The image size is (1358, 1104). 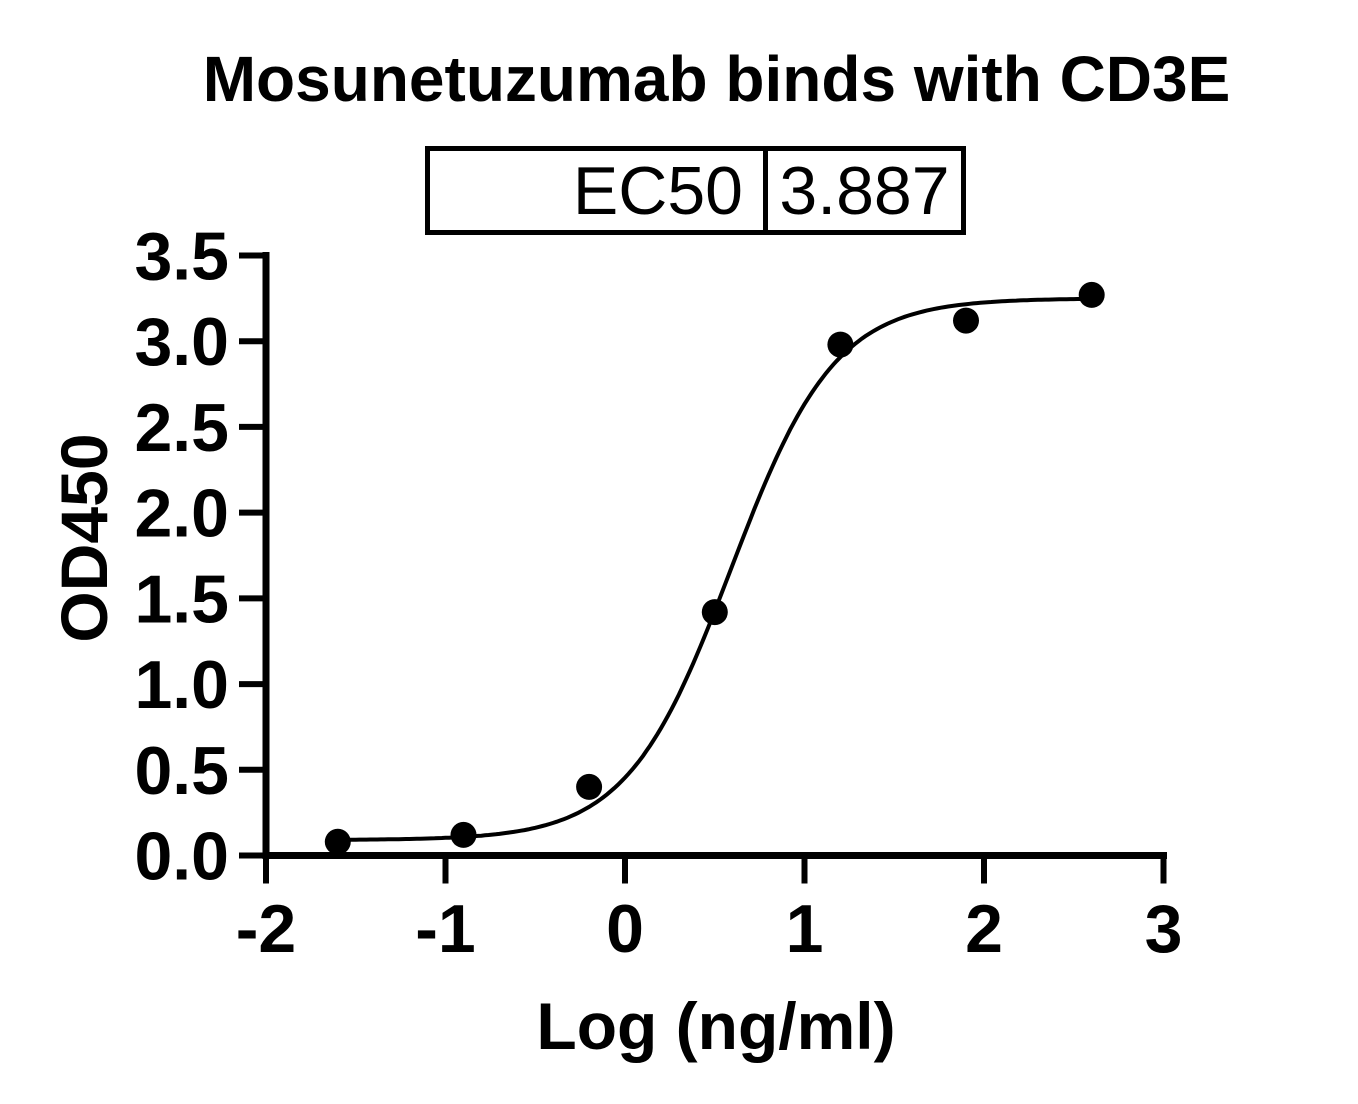 What do you see at coordinates (202, 557) in the screenshot?
I see `y-axis: 0.0 0.5 1.0 1.5 2.0 2.5 3.0 3.5` at bounding box center [202, 557].